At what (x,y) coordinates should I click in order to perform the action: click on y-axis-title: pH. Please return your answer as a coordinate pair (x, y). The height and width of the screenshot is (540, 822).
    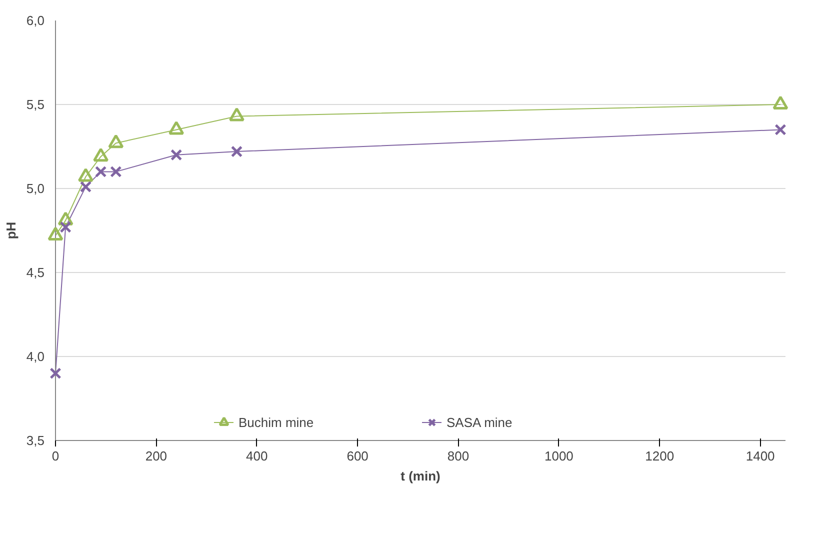
    Looking at the image, I should click on (10, 231).